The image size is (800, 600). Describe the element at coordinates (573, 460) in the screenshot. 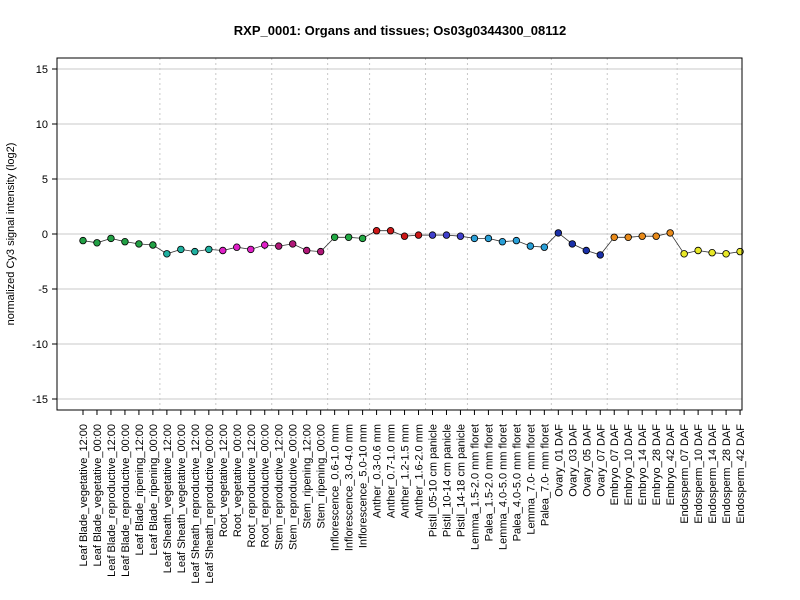

I see `x-tick-label: Ovary_03 DAF` at that location.